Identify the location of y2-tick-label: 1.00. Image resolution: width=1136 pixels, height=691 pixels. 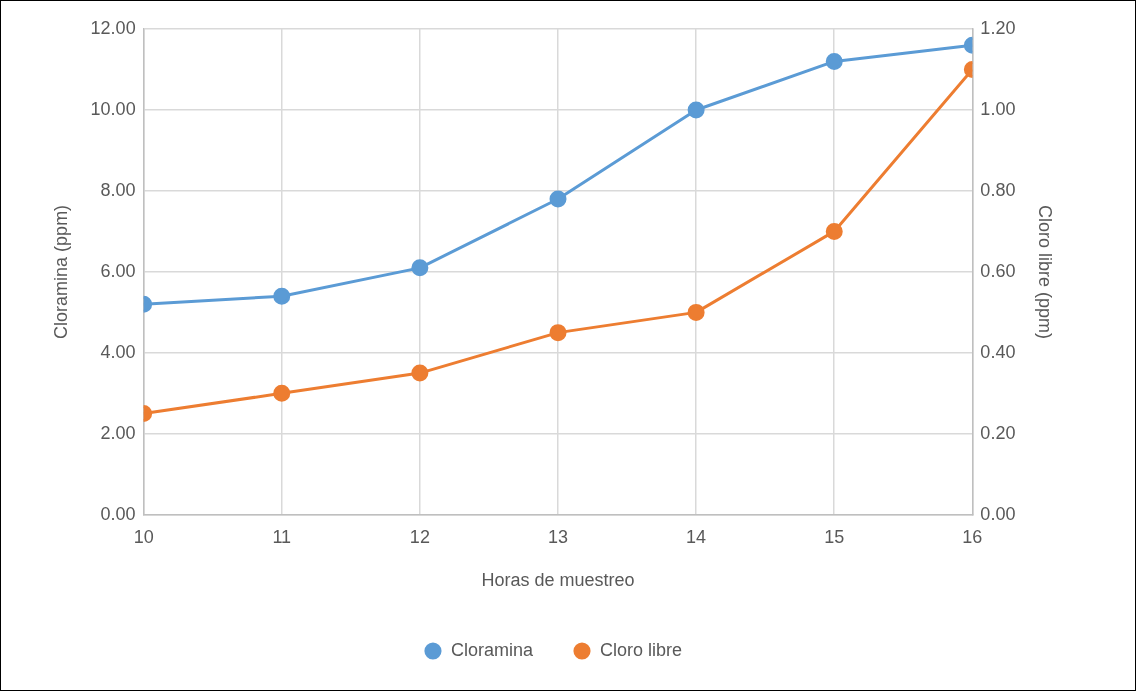
(998, 108).